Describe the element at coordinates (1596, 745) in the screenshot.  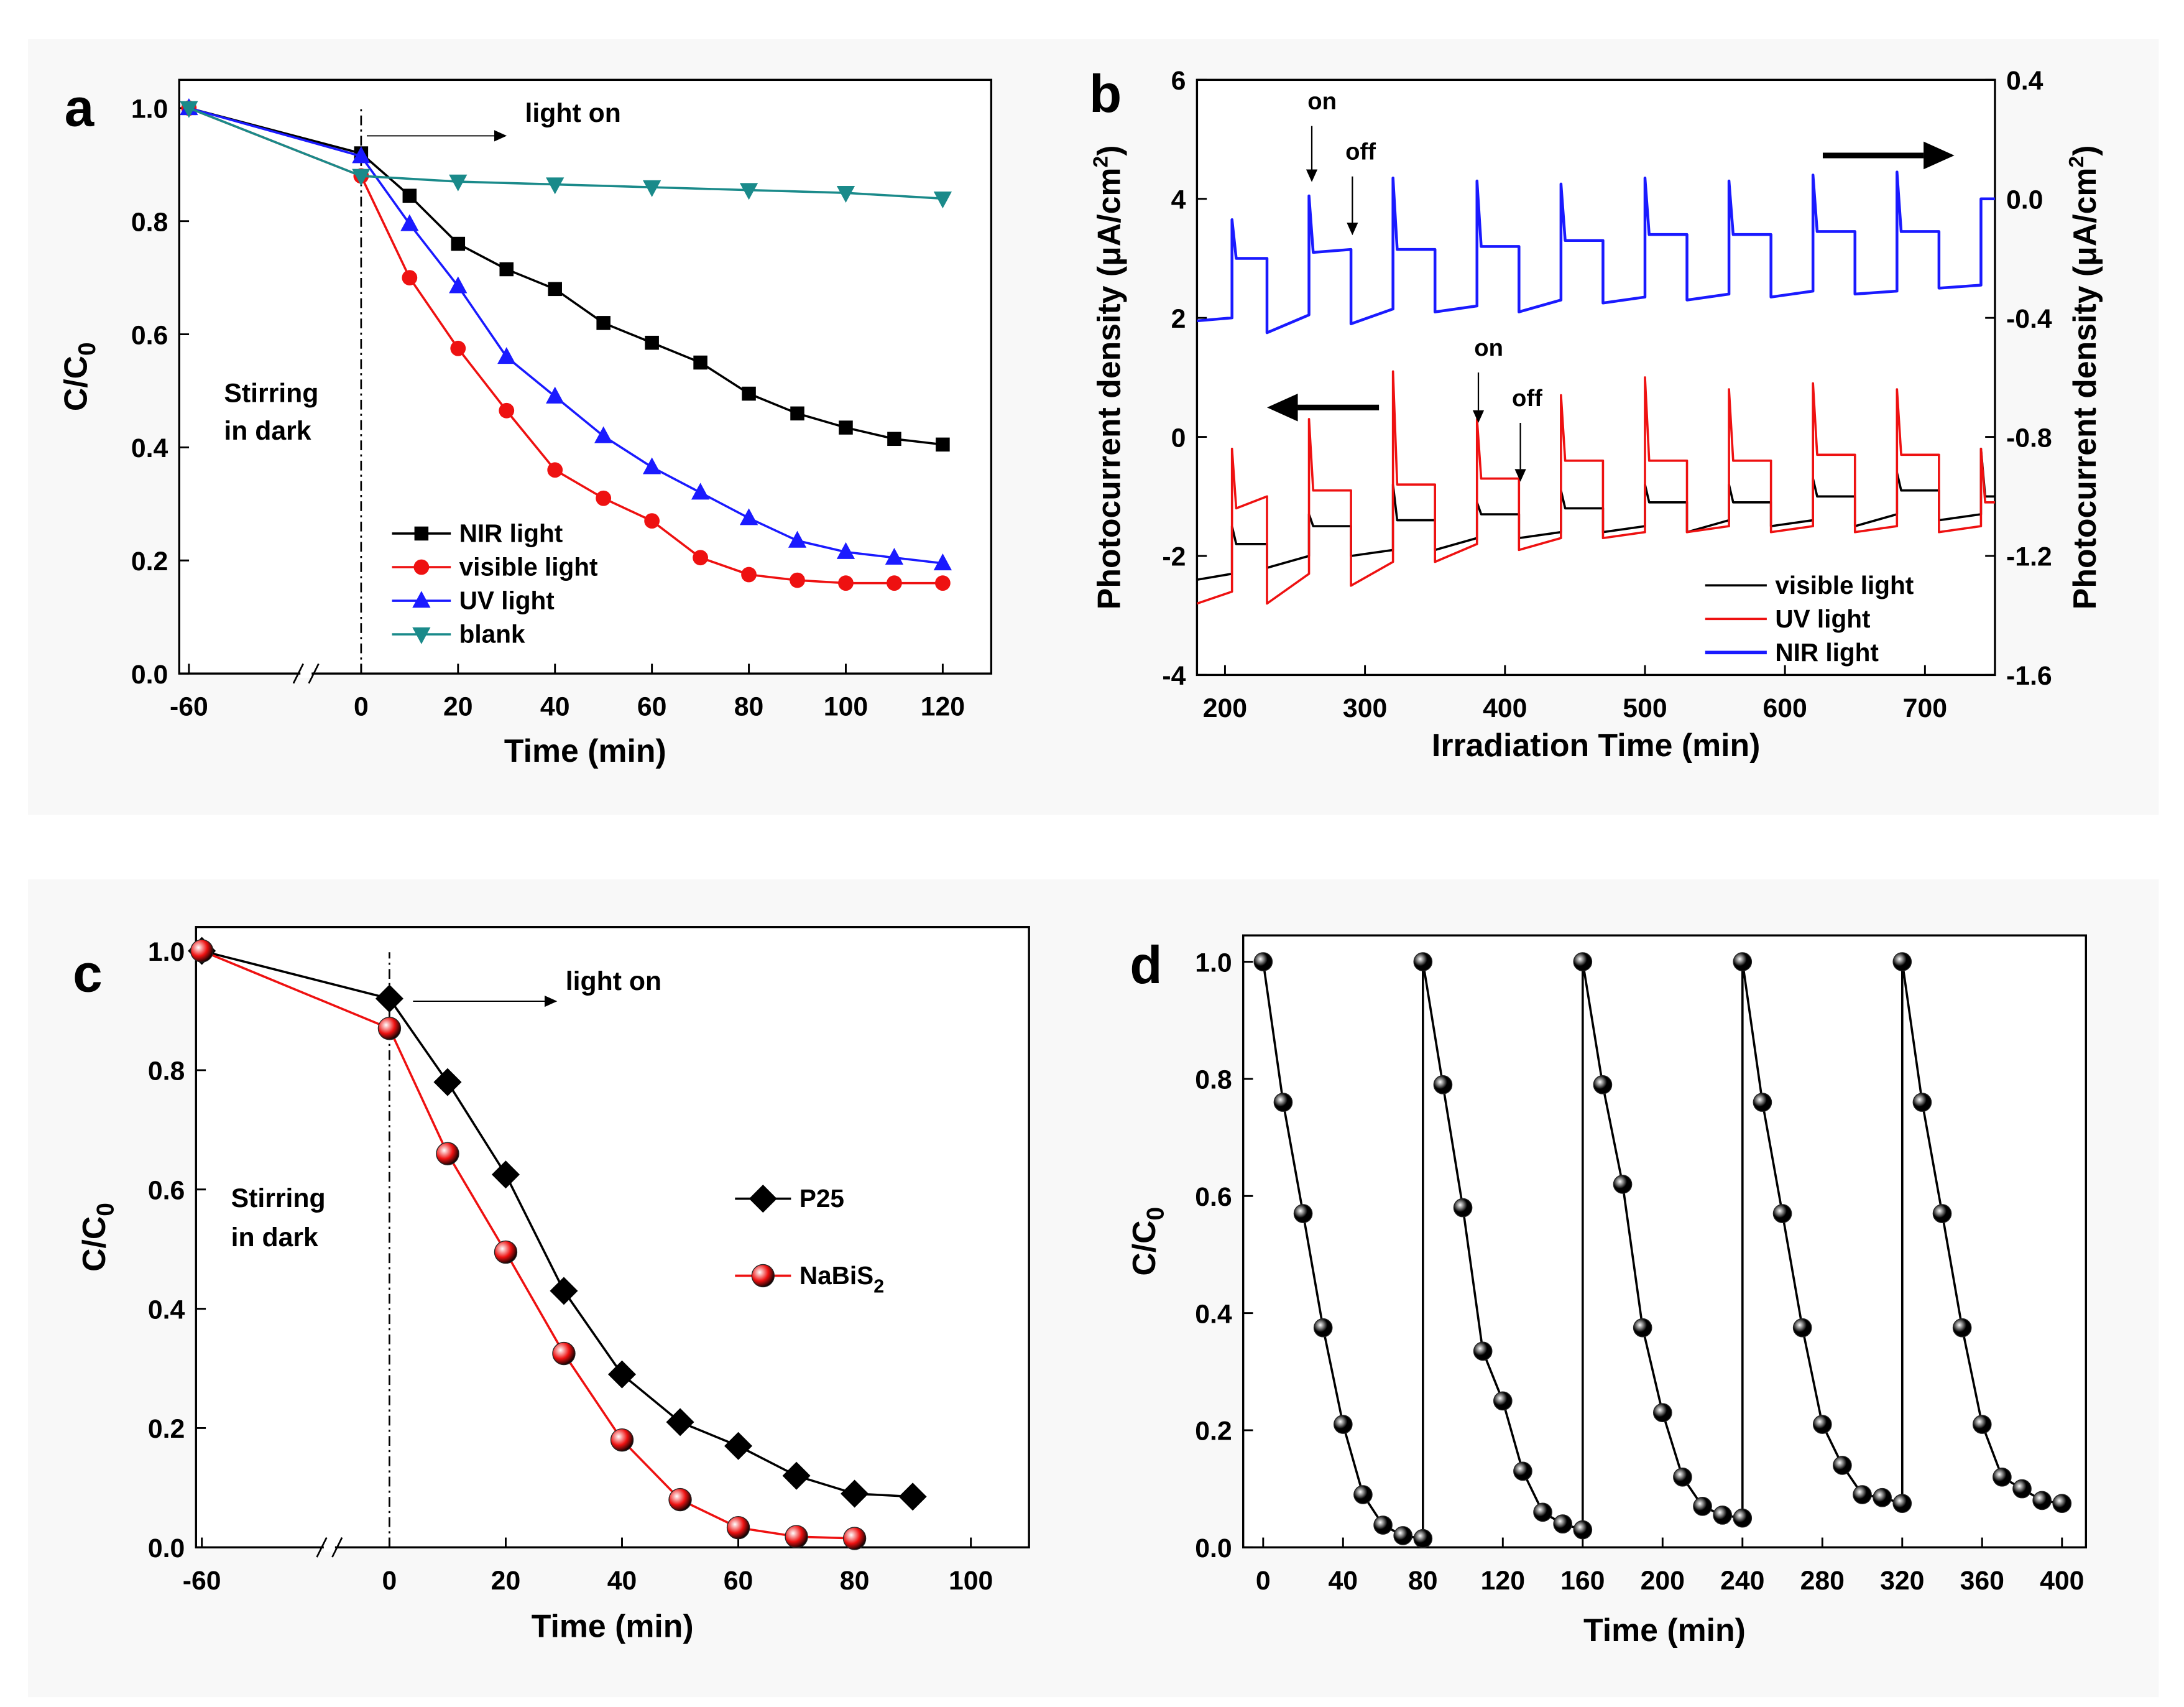
I see `x-axis-label: Irradiation Time (min)` at that location.